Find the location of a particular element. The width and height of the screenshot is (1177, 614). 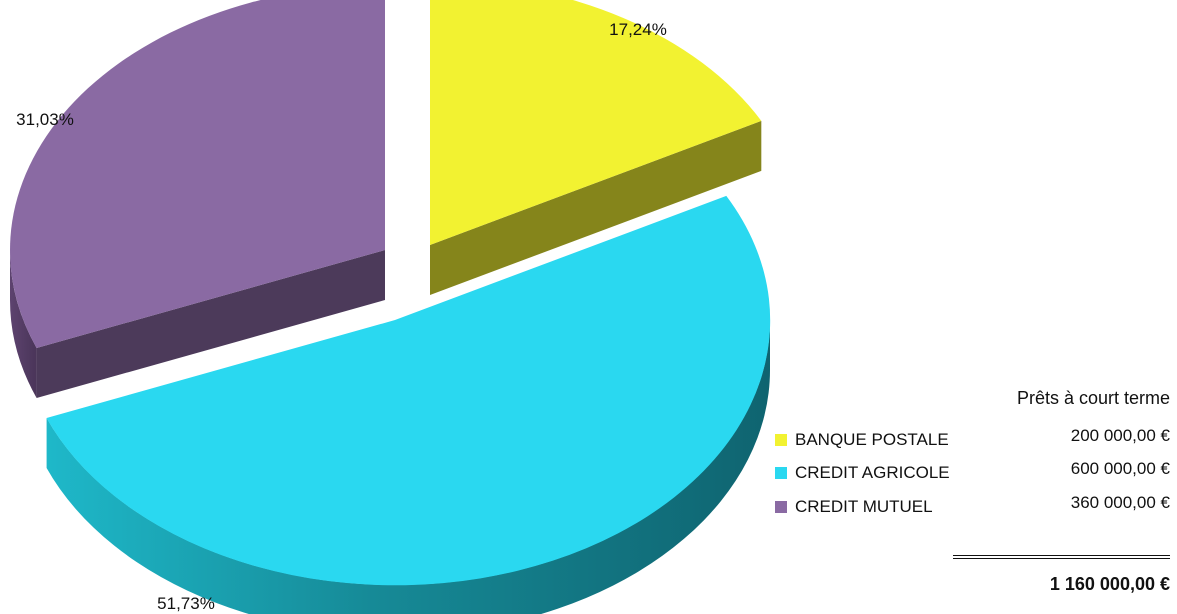

amount-credit-mutuel: 360 000,00 € is located at coordinates (1120, 502).